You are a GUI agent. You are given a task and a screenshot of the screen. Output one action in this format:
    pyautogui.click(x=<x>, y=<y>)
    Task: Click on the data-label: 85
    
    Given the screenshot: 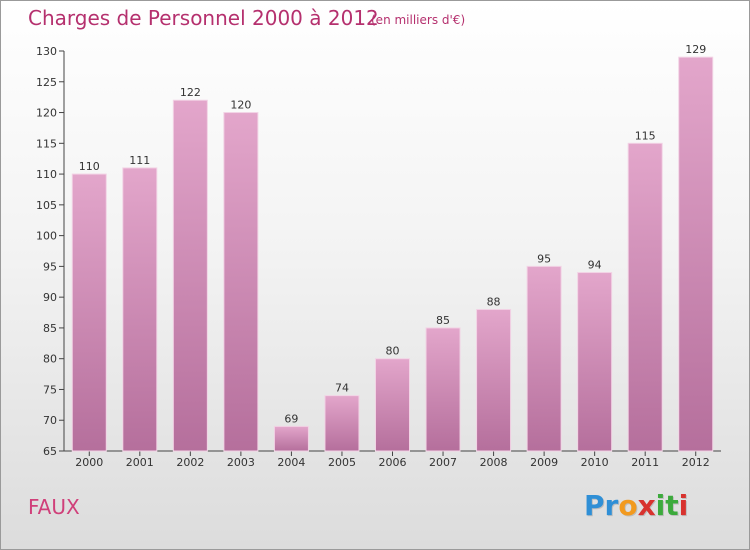 What is the action you would take?
    pyautogui.click(x=443, y=320)
    